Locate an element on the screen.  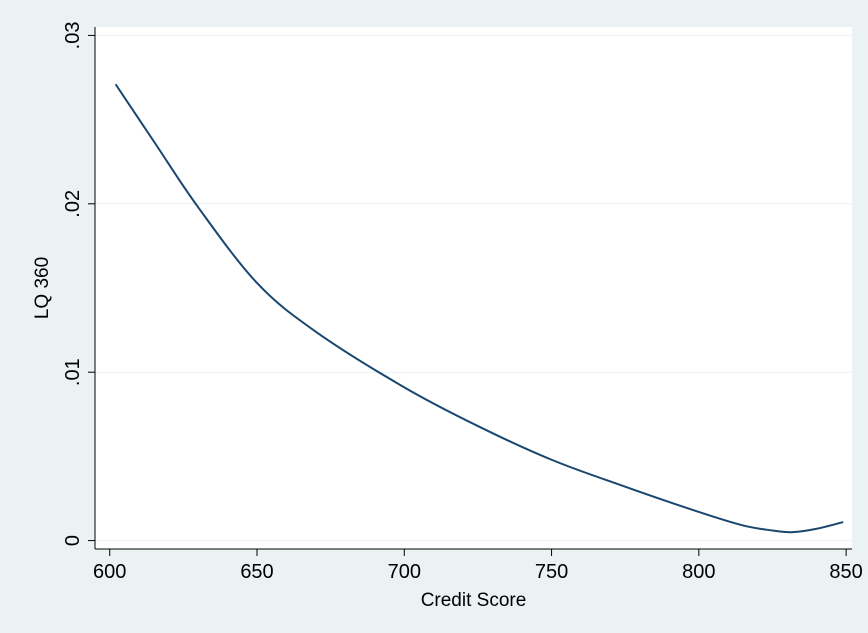
y-axis-title: LQ 360 is located at coordinates (42, 288).